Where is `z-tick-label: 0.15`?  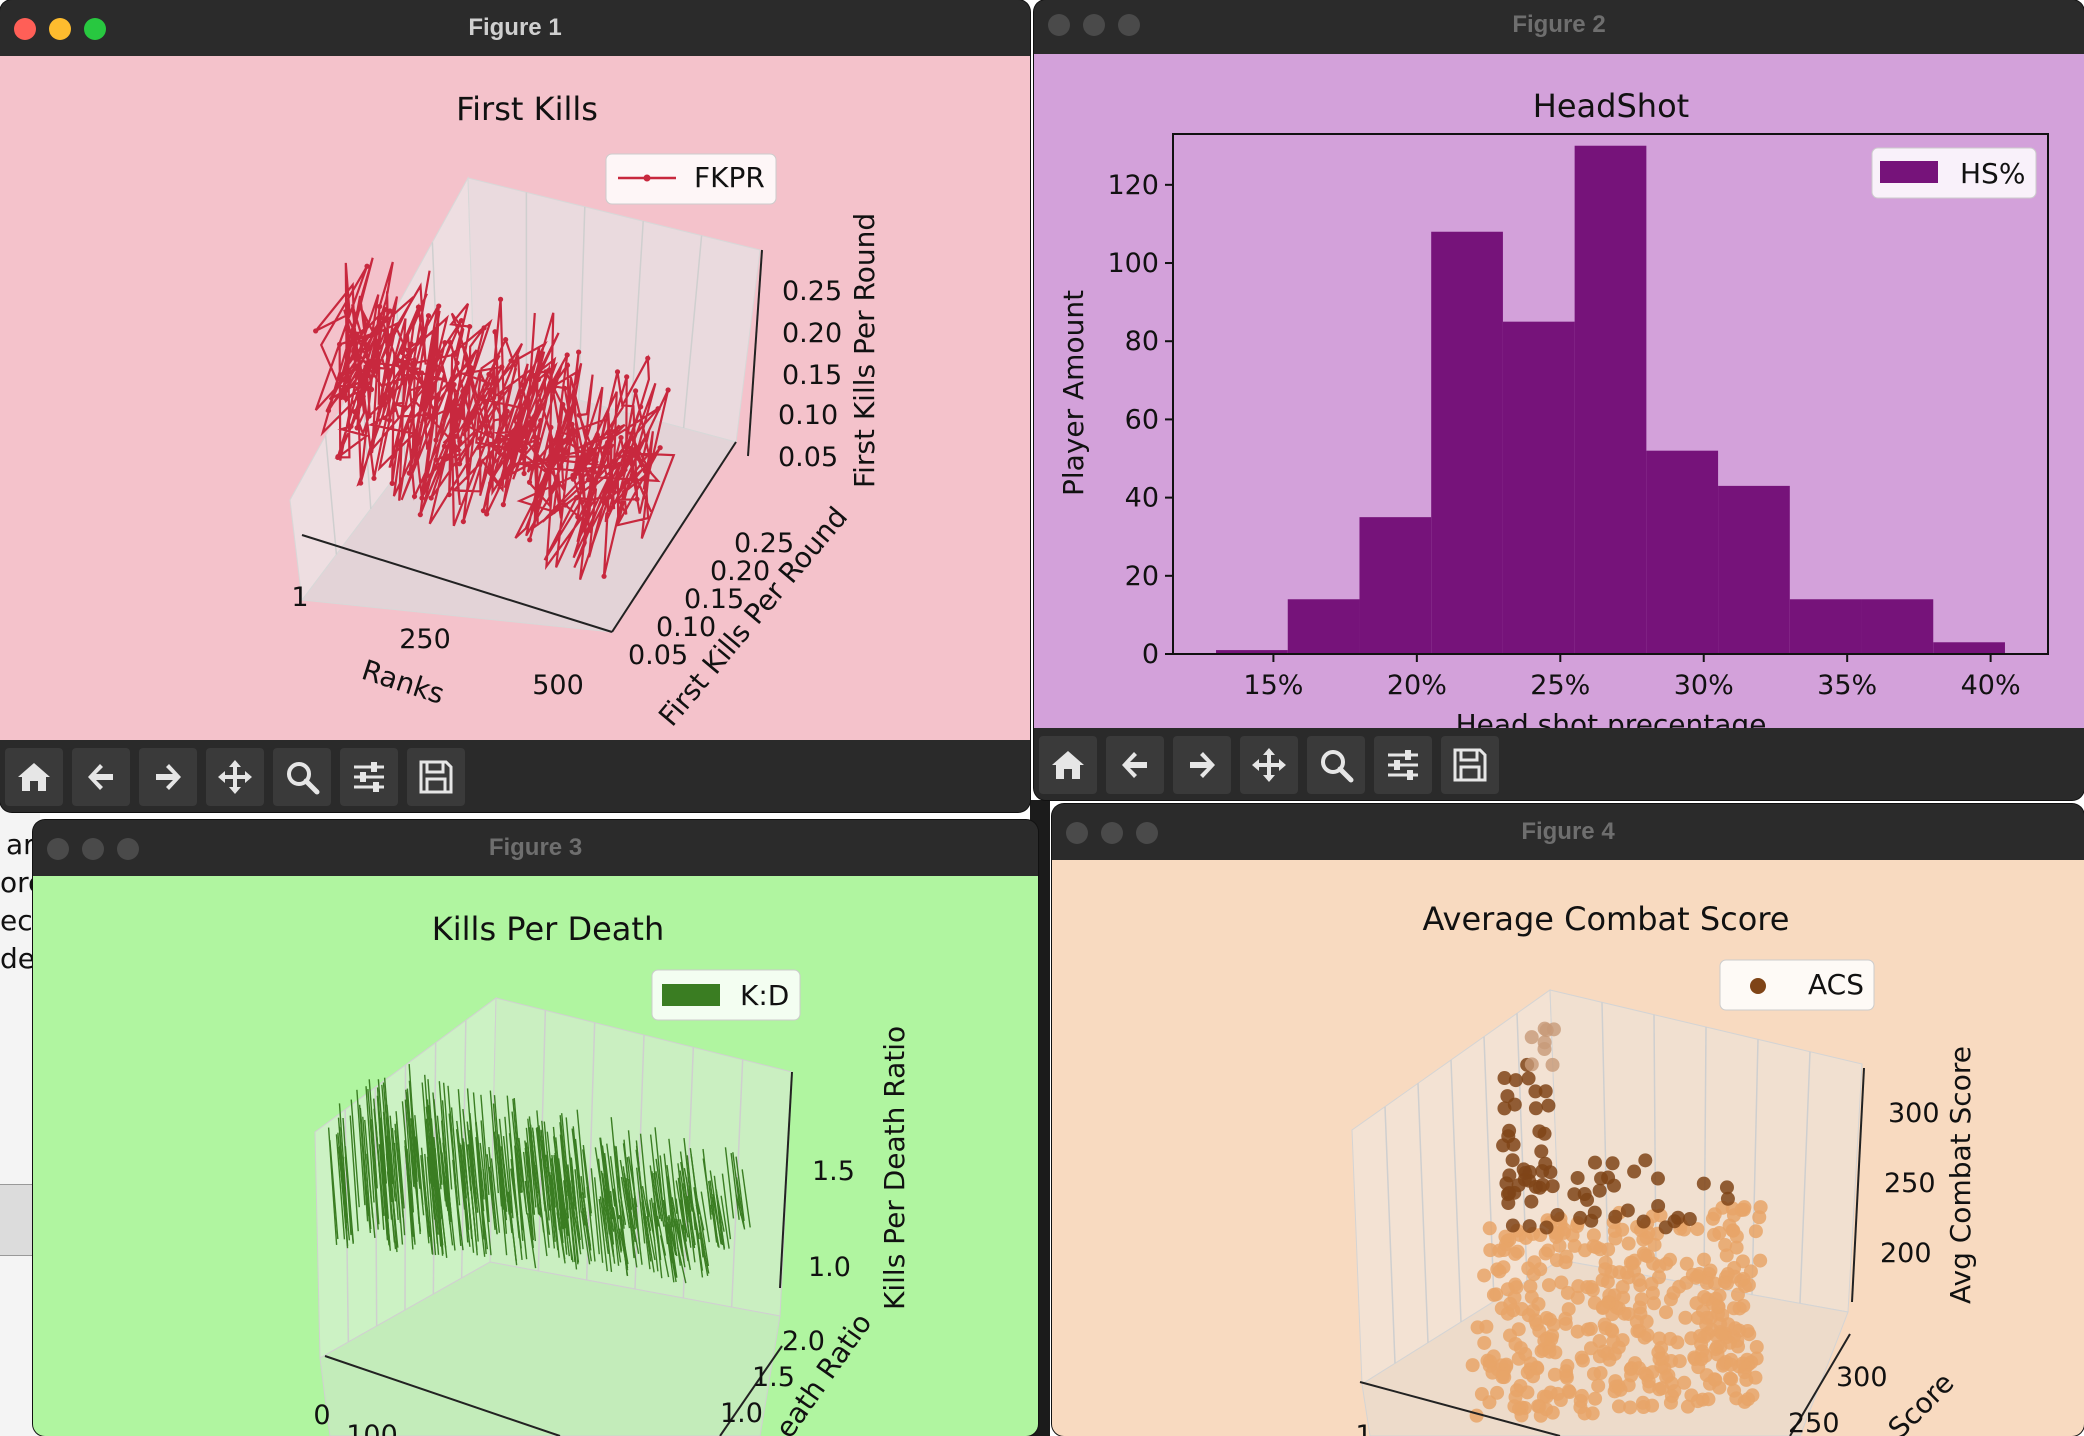 z-tick-label: 0.15 is located at coordinates (812, 375).